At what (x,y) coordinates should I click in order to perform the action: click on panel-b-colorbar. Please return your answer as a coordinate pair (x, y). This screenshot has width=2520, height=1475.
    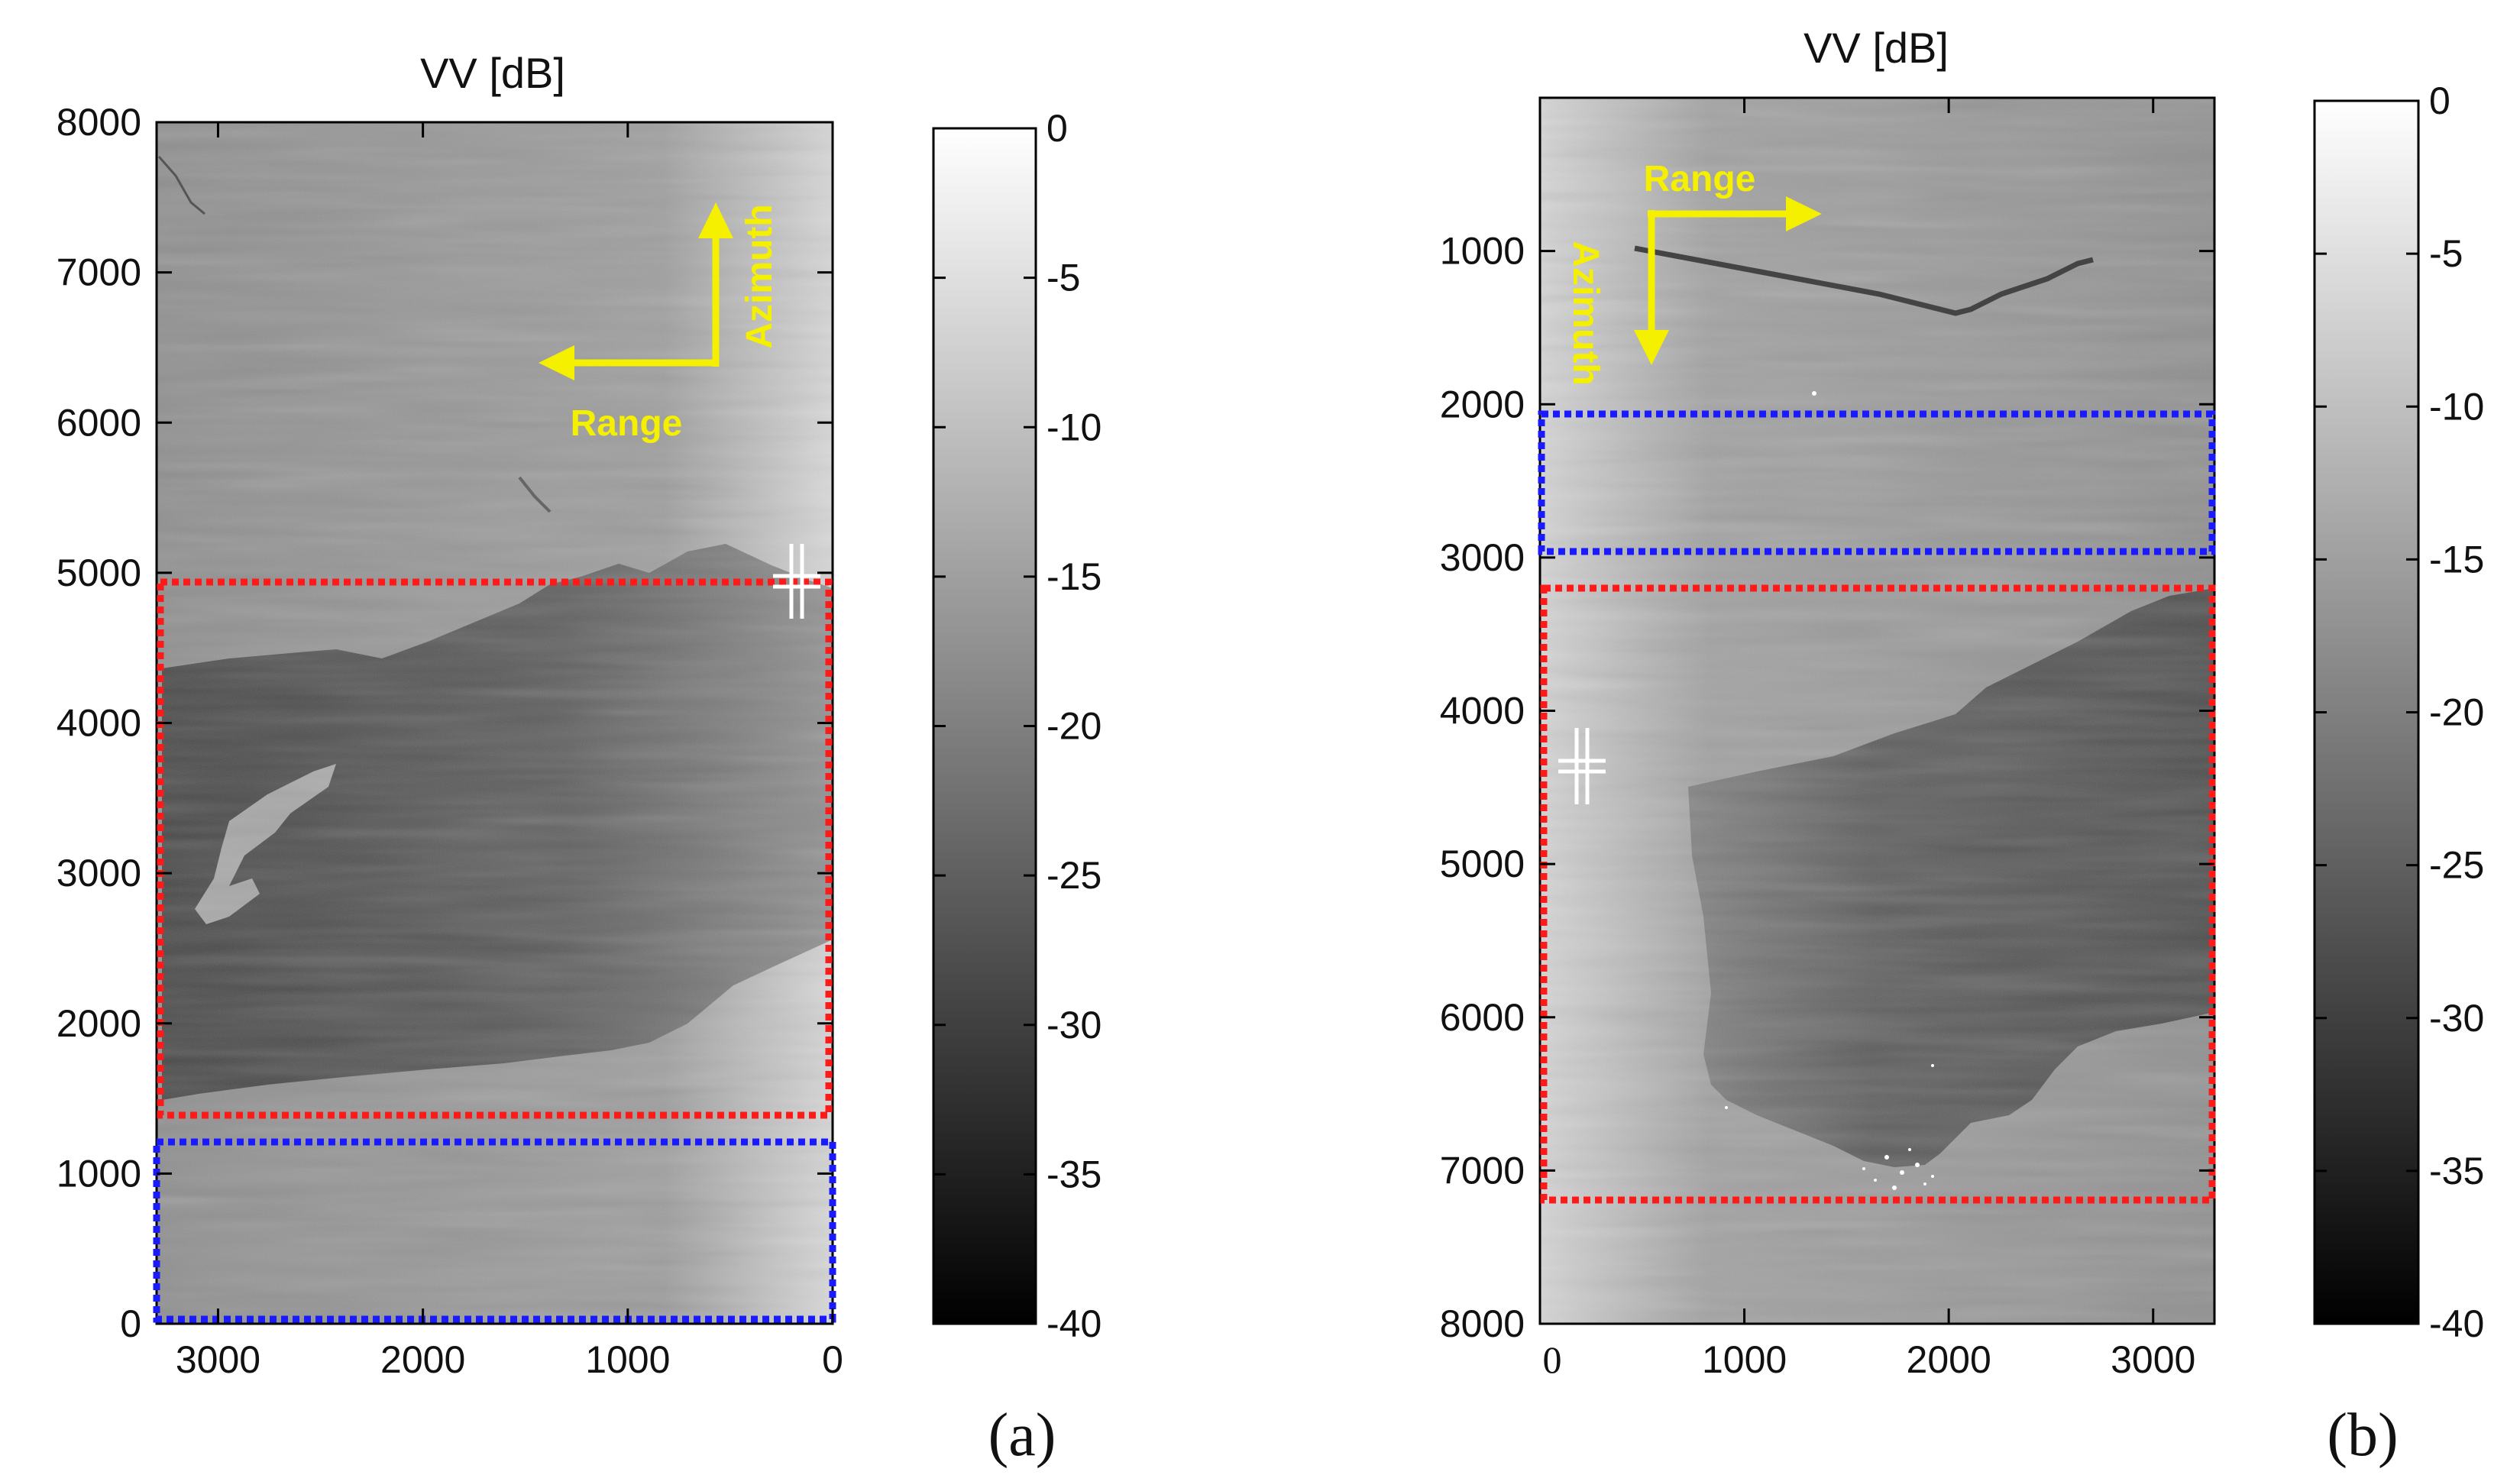
    Looking at the image, I should click on (2367, 712).